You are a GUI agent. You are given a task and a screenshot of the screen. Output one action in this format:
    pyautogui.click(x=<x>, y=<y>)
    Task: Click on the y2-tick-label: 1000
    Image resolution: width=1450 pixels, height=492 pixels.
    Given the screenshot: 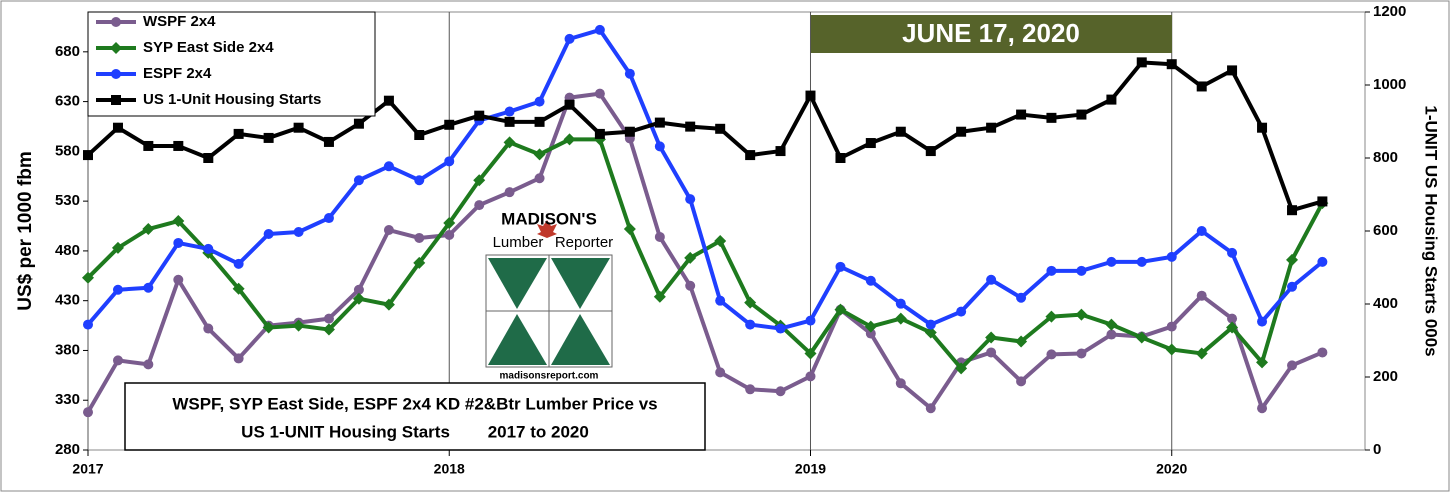 What is the action you would take?
    pyautogui.click(x=1389, y=84)
    